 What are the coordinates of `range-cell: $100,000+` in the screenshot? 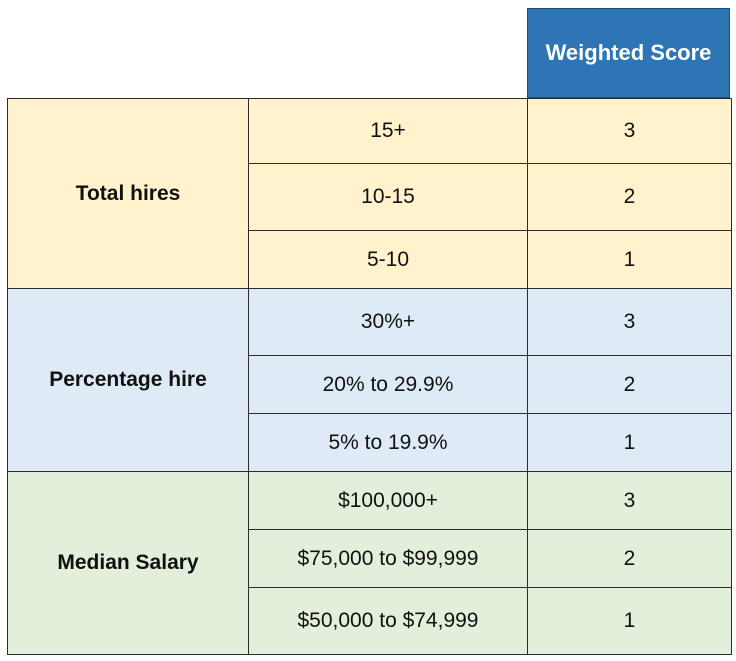 It's located at (388, 500).